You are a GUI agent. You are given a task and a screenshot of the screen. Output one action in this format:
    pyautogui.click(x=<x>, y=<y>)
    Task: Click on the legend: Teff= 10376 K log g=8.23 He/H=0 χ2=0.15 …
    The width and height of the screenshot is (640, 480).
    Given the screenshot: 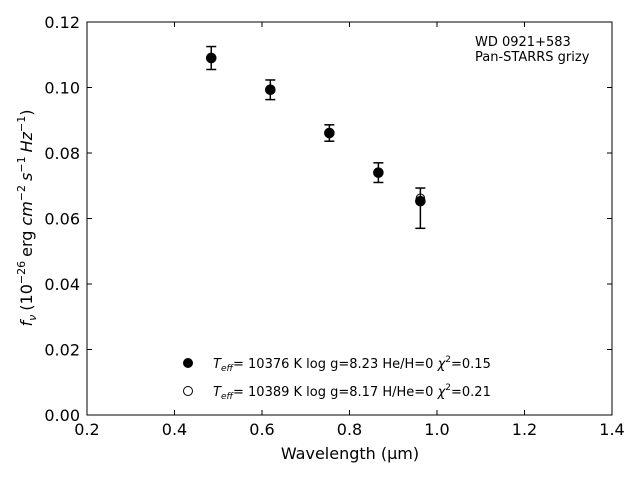 What is the action you would take?
    pyautogui.click(x=337, y=378)
    